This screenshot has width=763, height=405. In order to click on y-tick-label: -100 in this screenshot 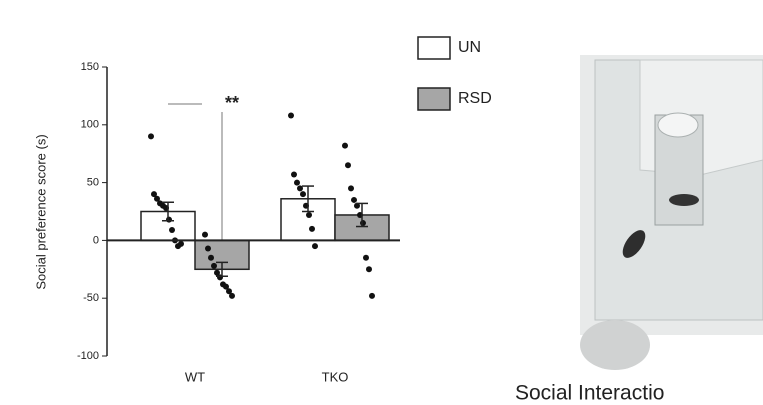, I will do `click(88, 356)`.